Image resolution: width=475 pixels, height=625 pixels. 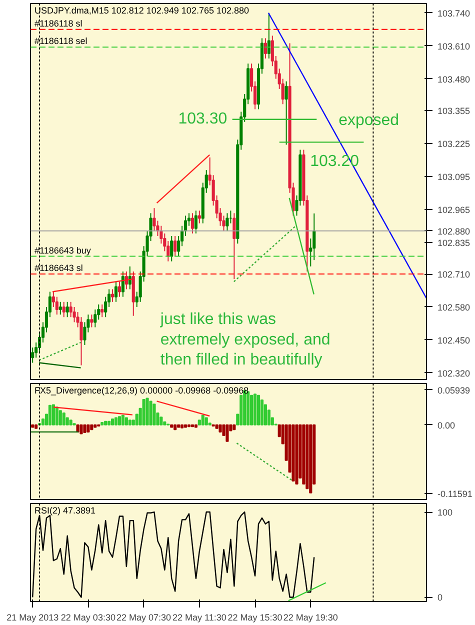 What do you see at coordinates (58, 23) in the screenshot?
I see `ref-line-label: #1186118 sl` at bounding box center [58, 23].